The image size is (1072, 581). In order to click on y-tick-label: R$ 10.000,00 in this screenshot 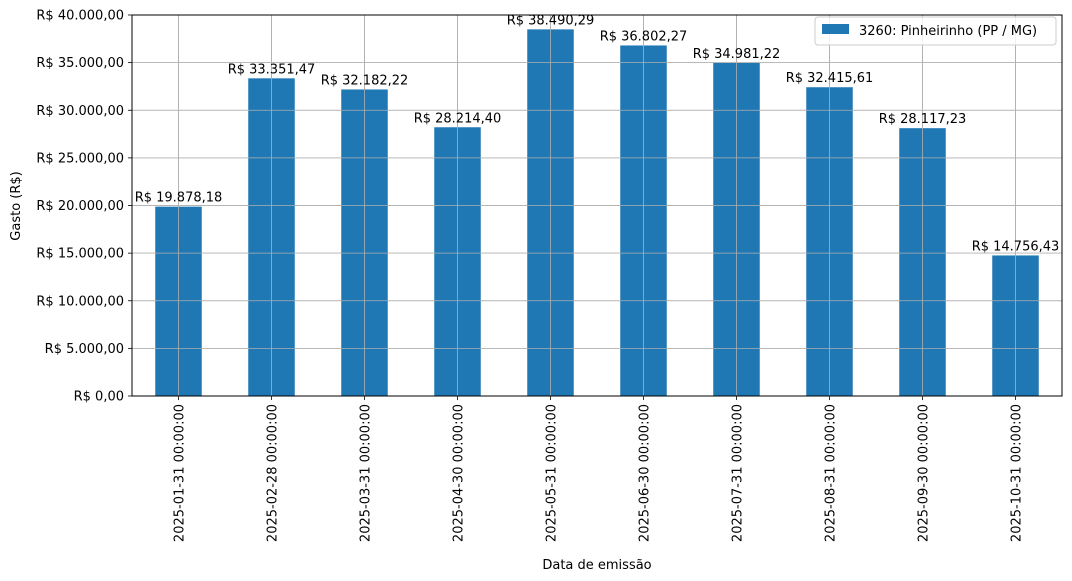, I will do `click(80, 301)`.